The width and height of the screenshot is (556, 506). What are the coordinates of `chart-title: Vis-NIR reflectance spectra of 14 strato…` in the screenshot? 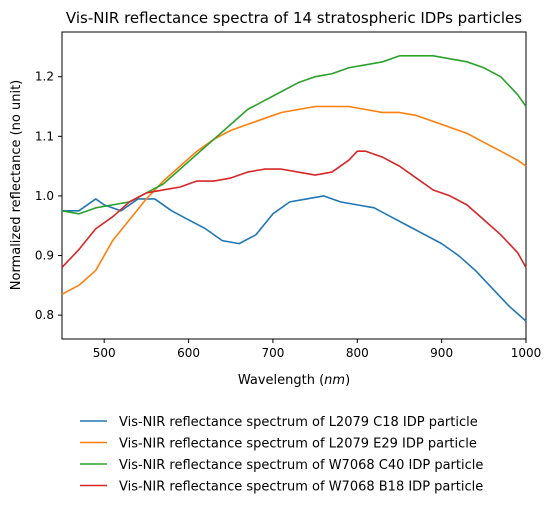 It's located at (294, 18).